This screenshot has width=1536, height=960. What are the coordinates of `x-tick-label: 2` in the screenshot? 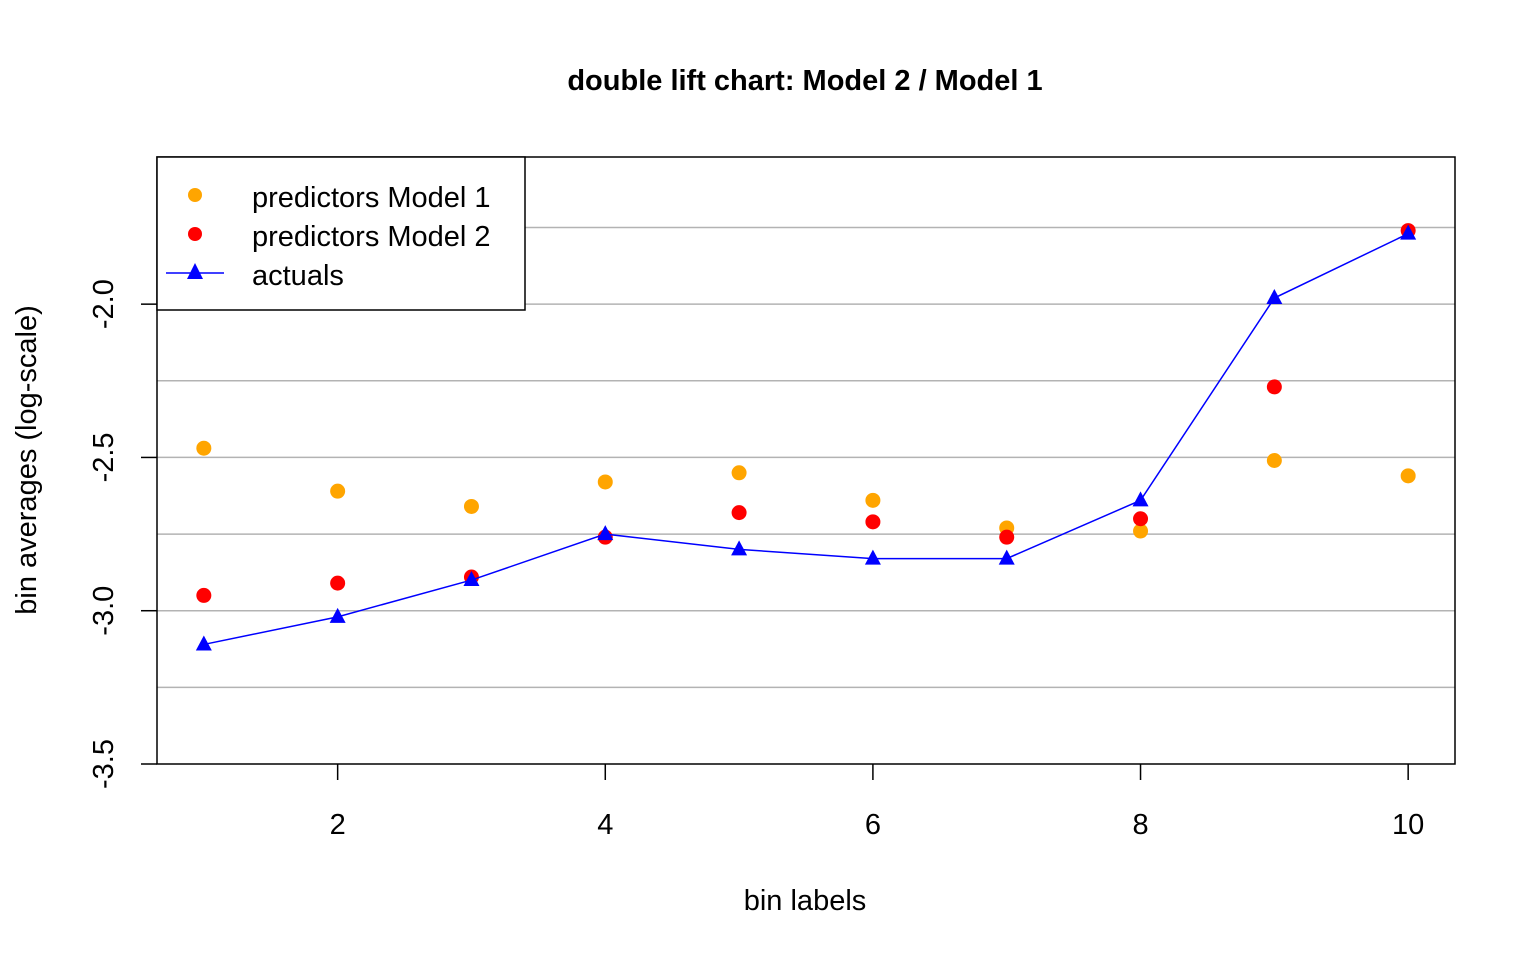 It's located at (338, 825).